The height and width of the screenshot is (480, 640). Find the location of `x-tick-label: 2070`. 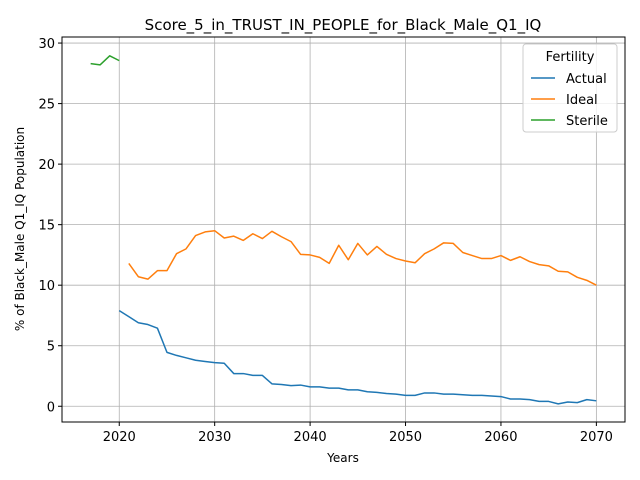

x-tick-label: 2070 is located at coordinates (596, 437).